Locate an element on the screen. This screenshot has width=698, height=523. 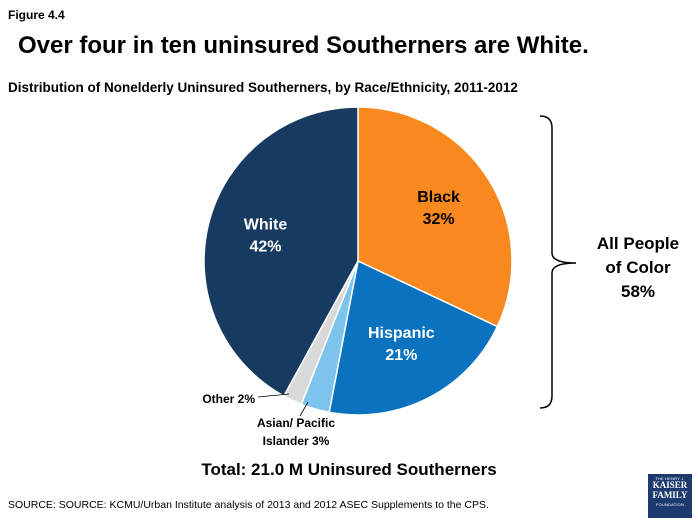
pie-slice-hispanic is located at coordinates (413, 337).